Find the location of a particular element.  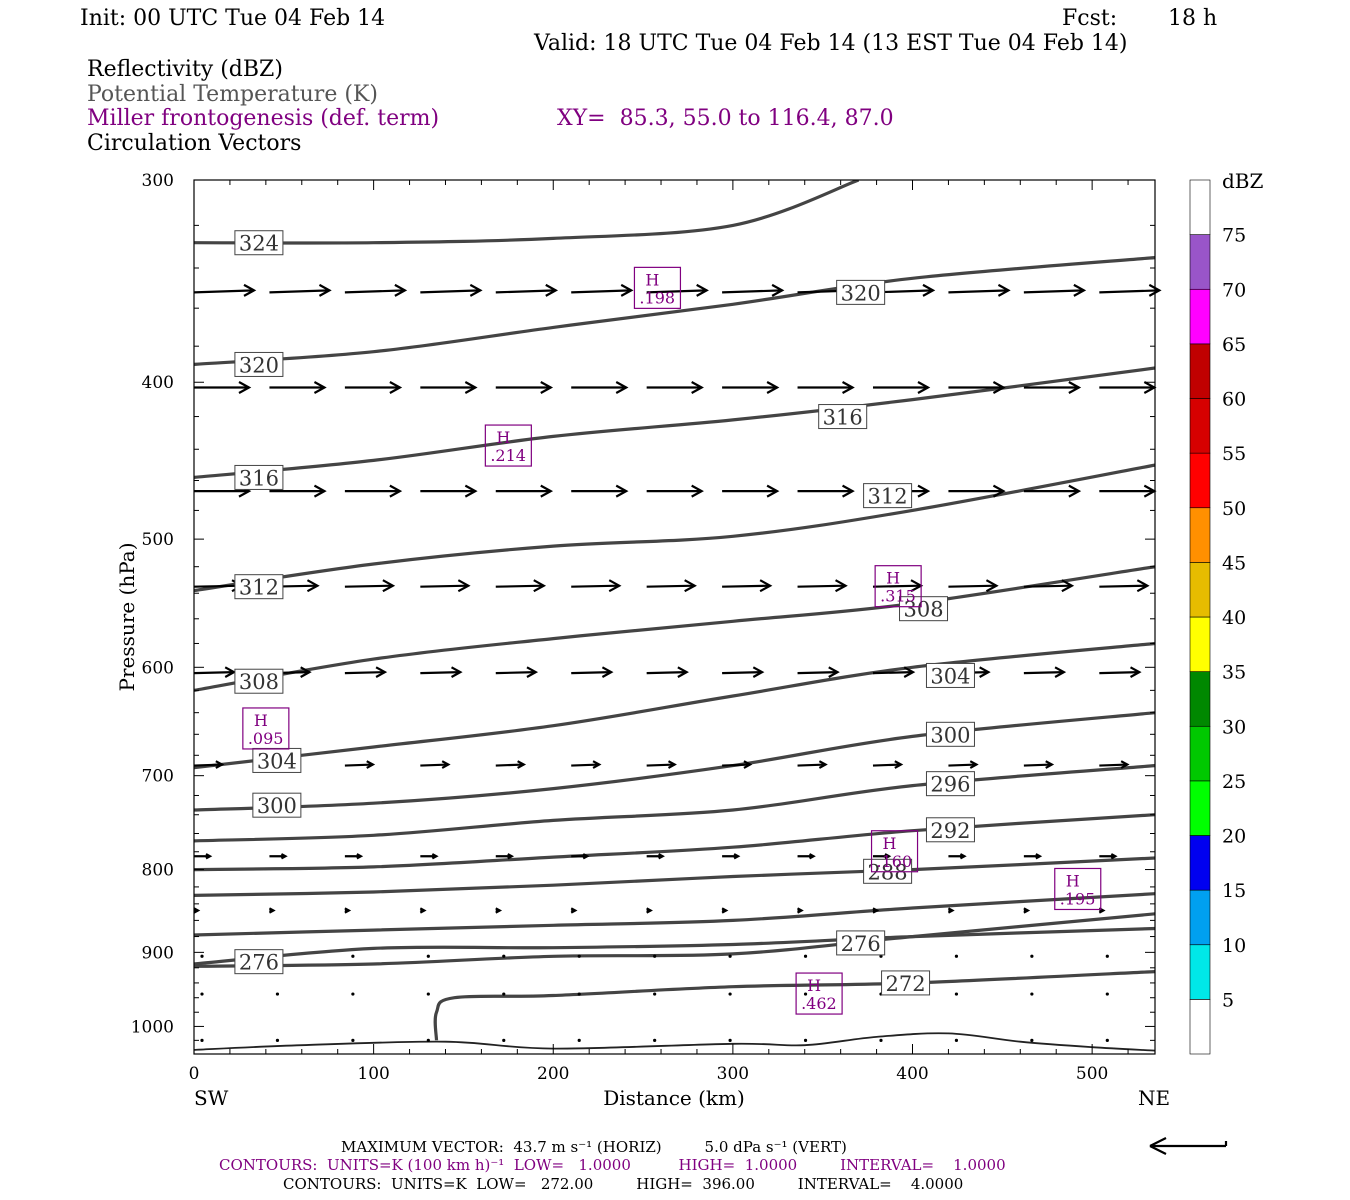

field-reflectivity: Reflectivity (dBZ) is located at coordinates (185, 69).